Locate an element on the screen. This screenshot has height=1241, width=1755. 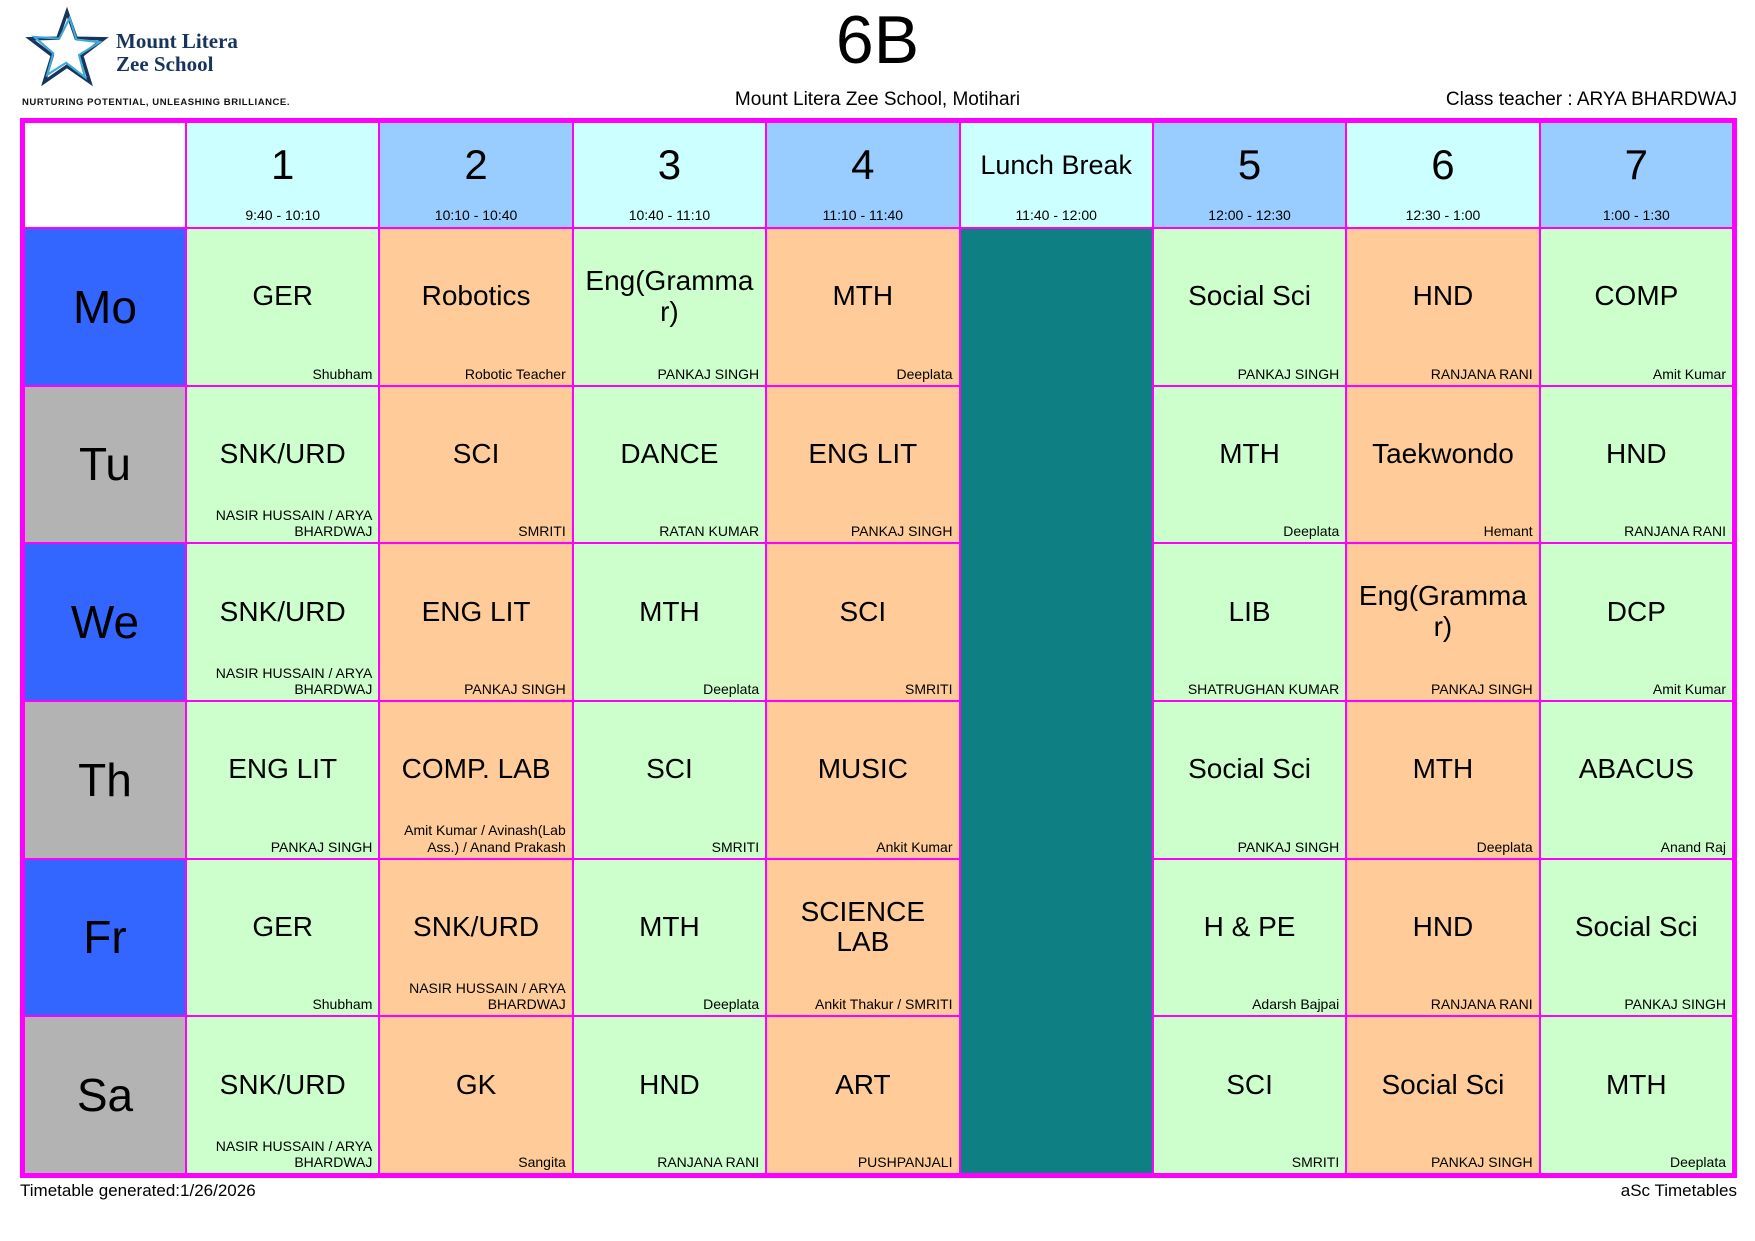
day-cell: Sa is located at coordinates (105, 1095).